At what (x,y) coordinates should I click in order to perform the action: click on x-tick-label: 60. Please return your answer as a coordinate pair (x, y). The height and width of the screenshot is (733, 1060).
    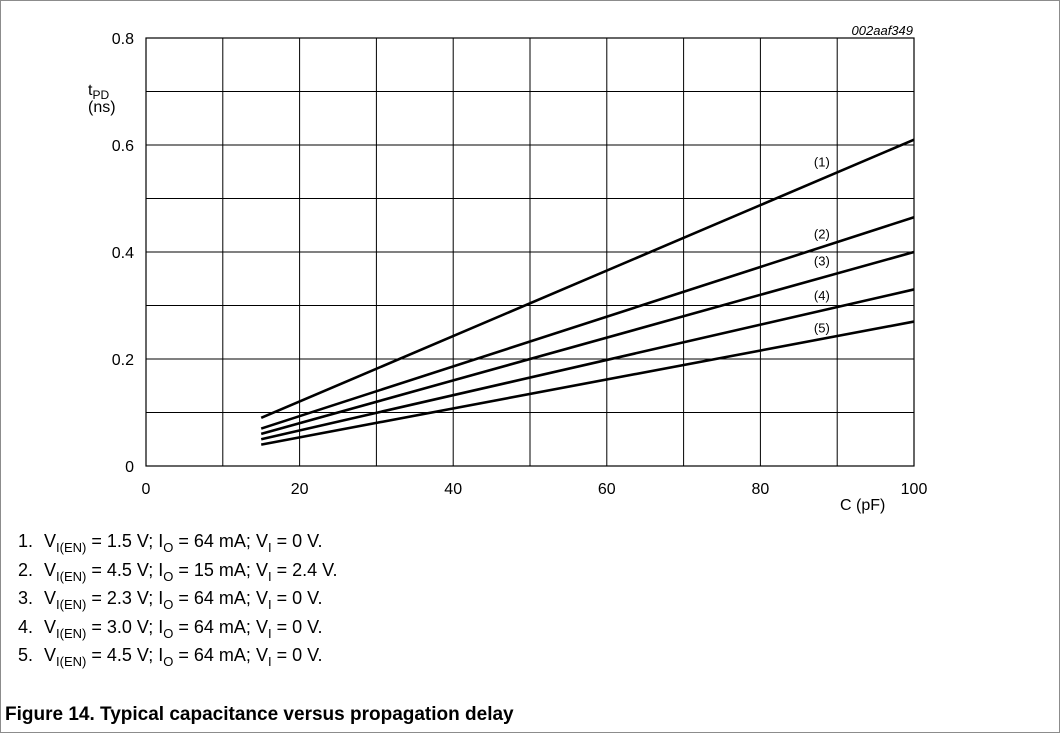
    Looking at the image, I should click on (607, 489).